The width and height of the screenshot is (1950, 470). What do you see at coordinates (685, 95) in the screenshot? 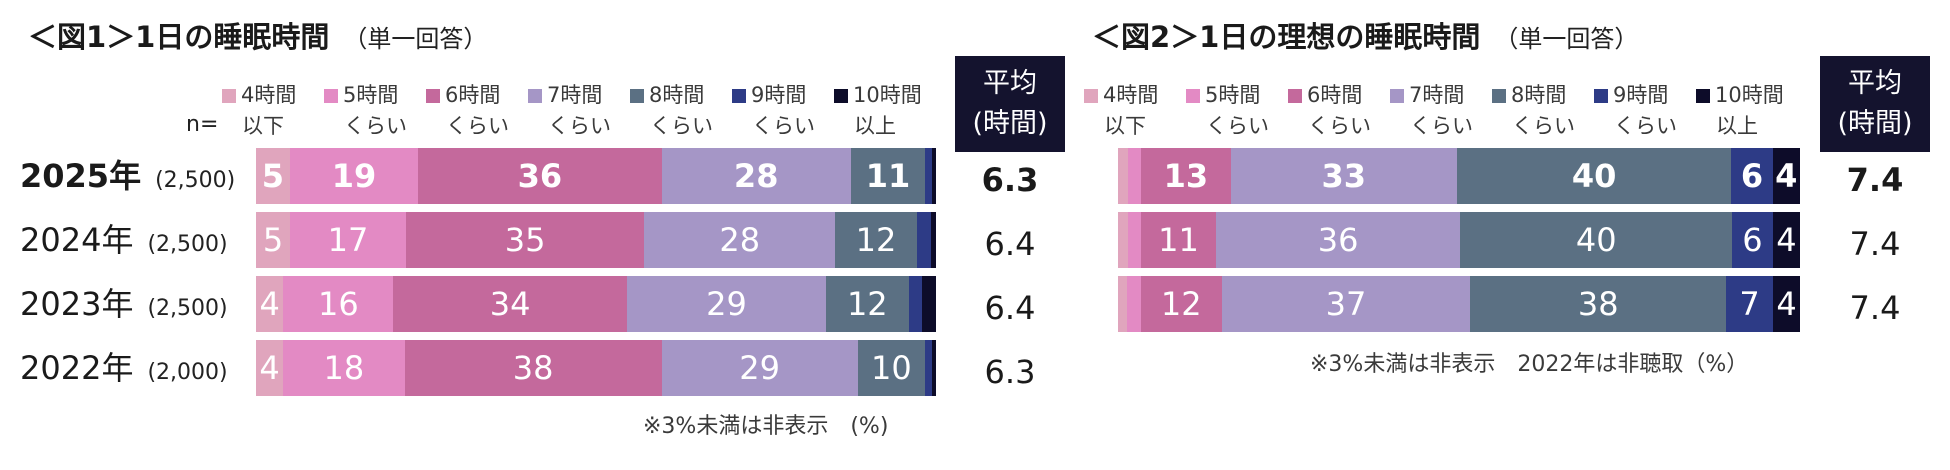
I see `legend-label-line-1: 8時間` at bounding box center [685, 95].